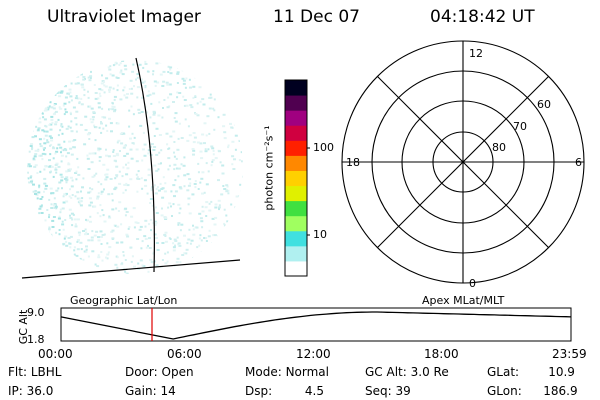 The width and height of the screenshot is (600, 400). I want to click on dsp-value: 4.5, so click(314, 391).